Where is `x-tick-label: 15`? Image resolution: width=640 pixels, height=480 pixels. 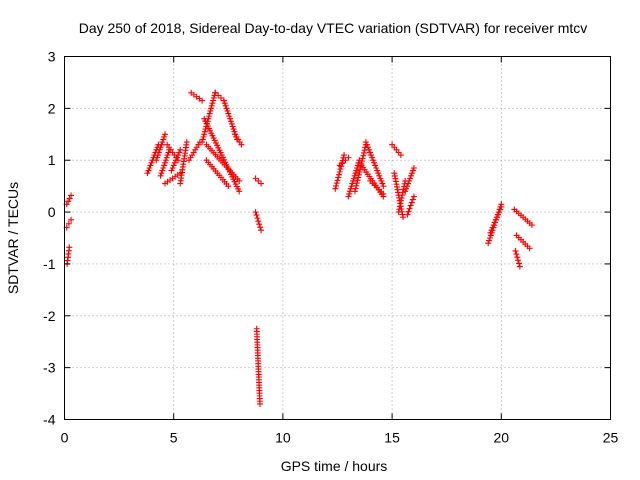
x-tick-label: 15 is located at coordinates (392, 438).